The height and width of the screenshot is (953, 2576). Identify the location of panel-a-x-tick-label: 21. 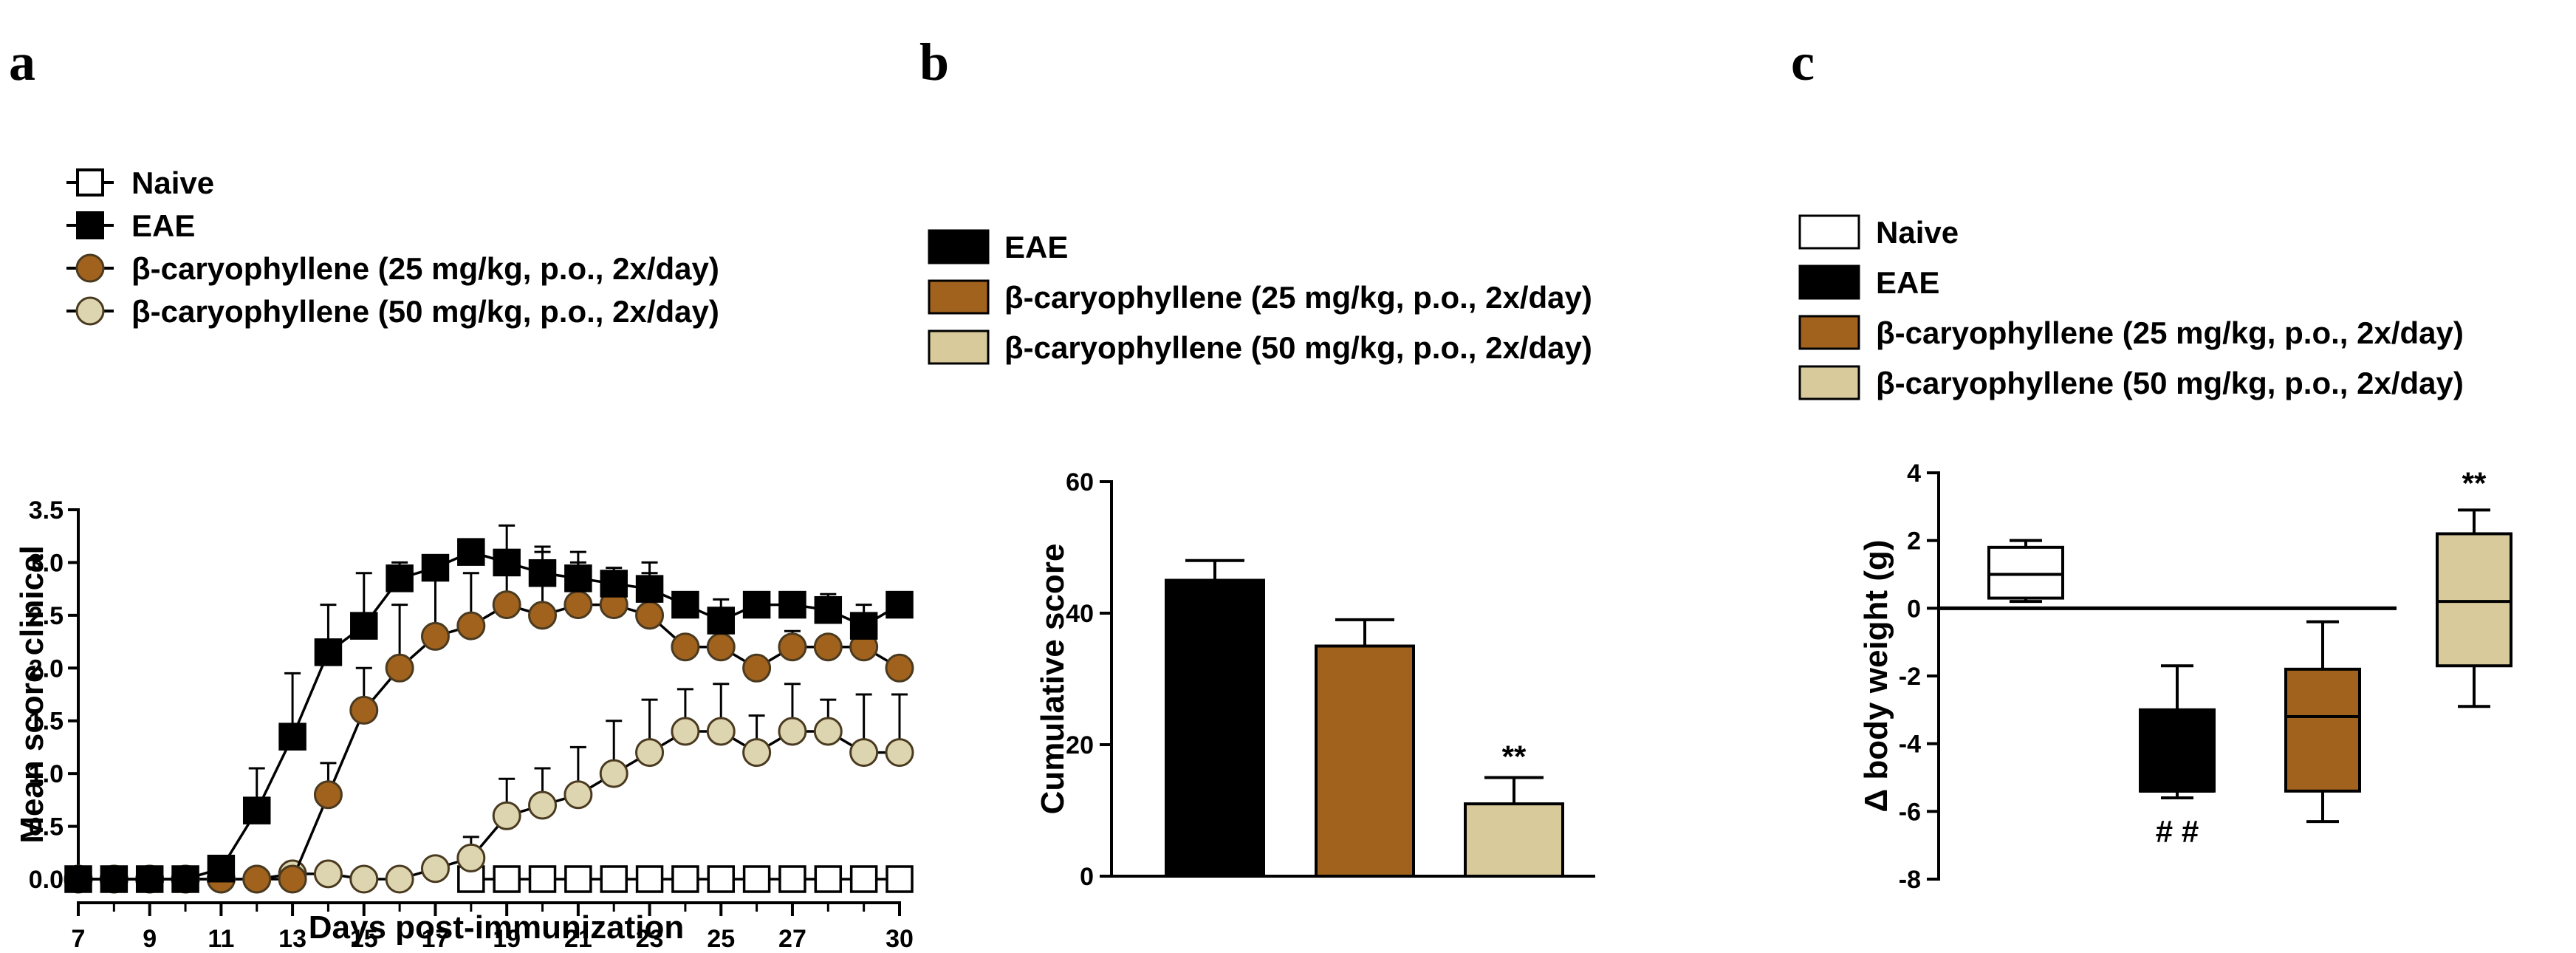
(578, 939).